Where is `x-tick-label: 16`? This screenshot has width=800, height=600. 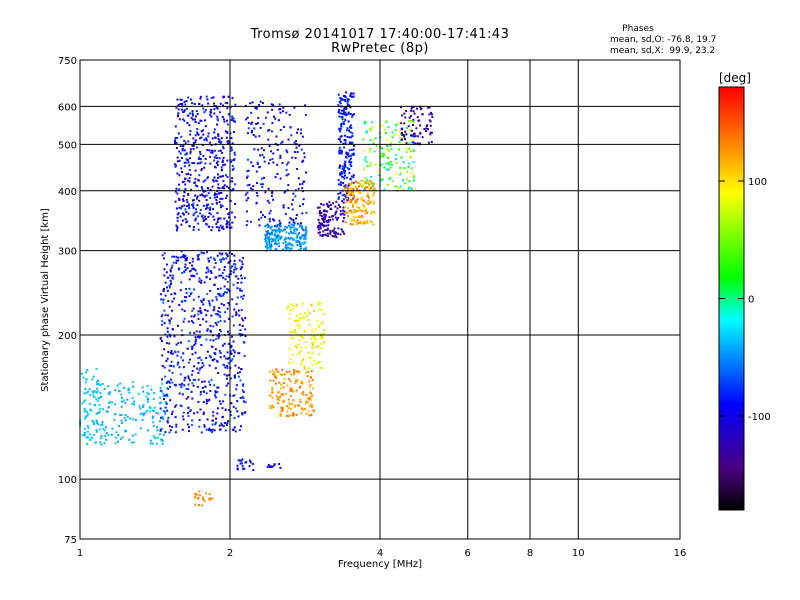 x-tick-label: 16 is located at coordinates (680, 553).